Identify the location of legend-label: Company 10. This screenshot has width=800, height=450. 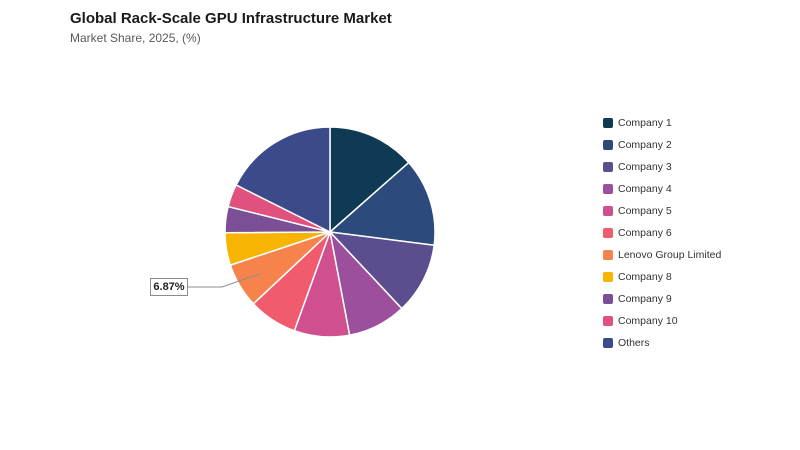
(648, 321).